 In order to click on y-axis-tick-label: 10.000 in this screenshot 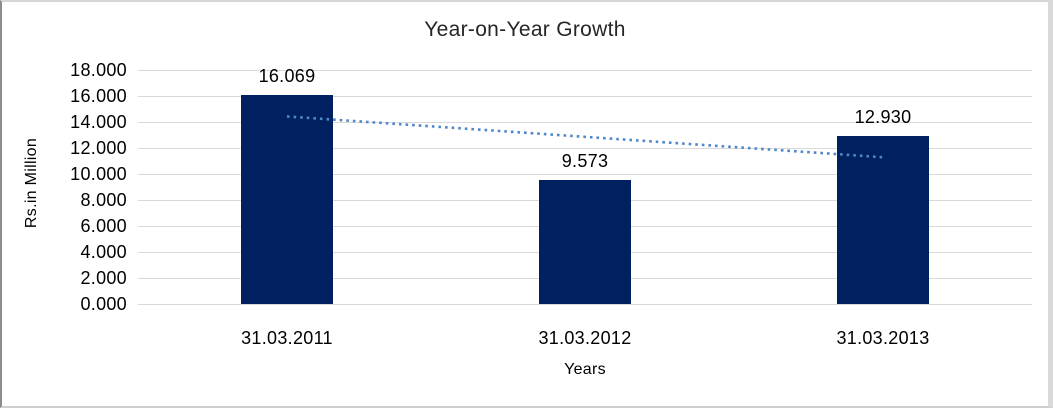, I will do `click(98, 174)`.